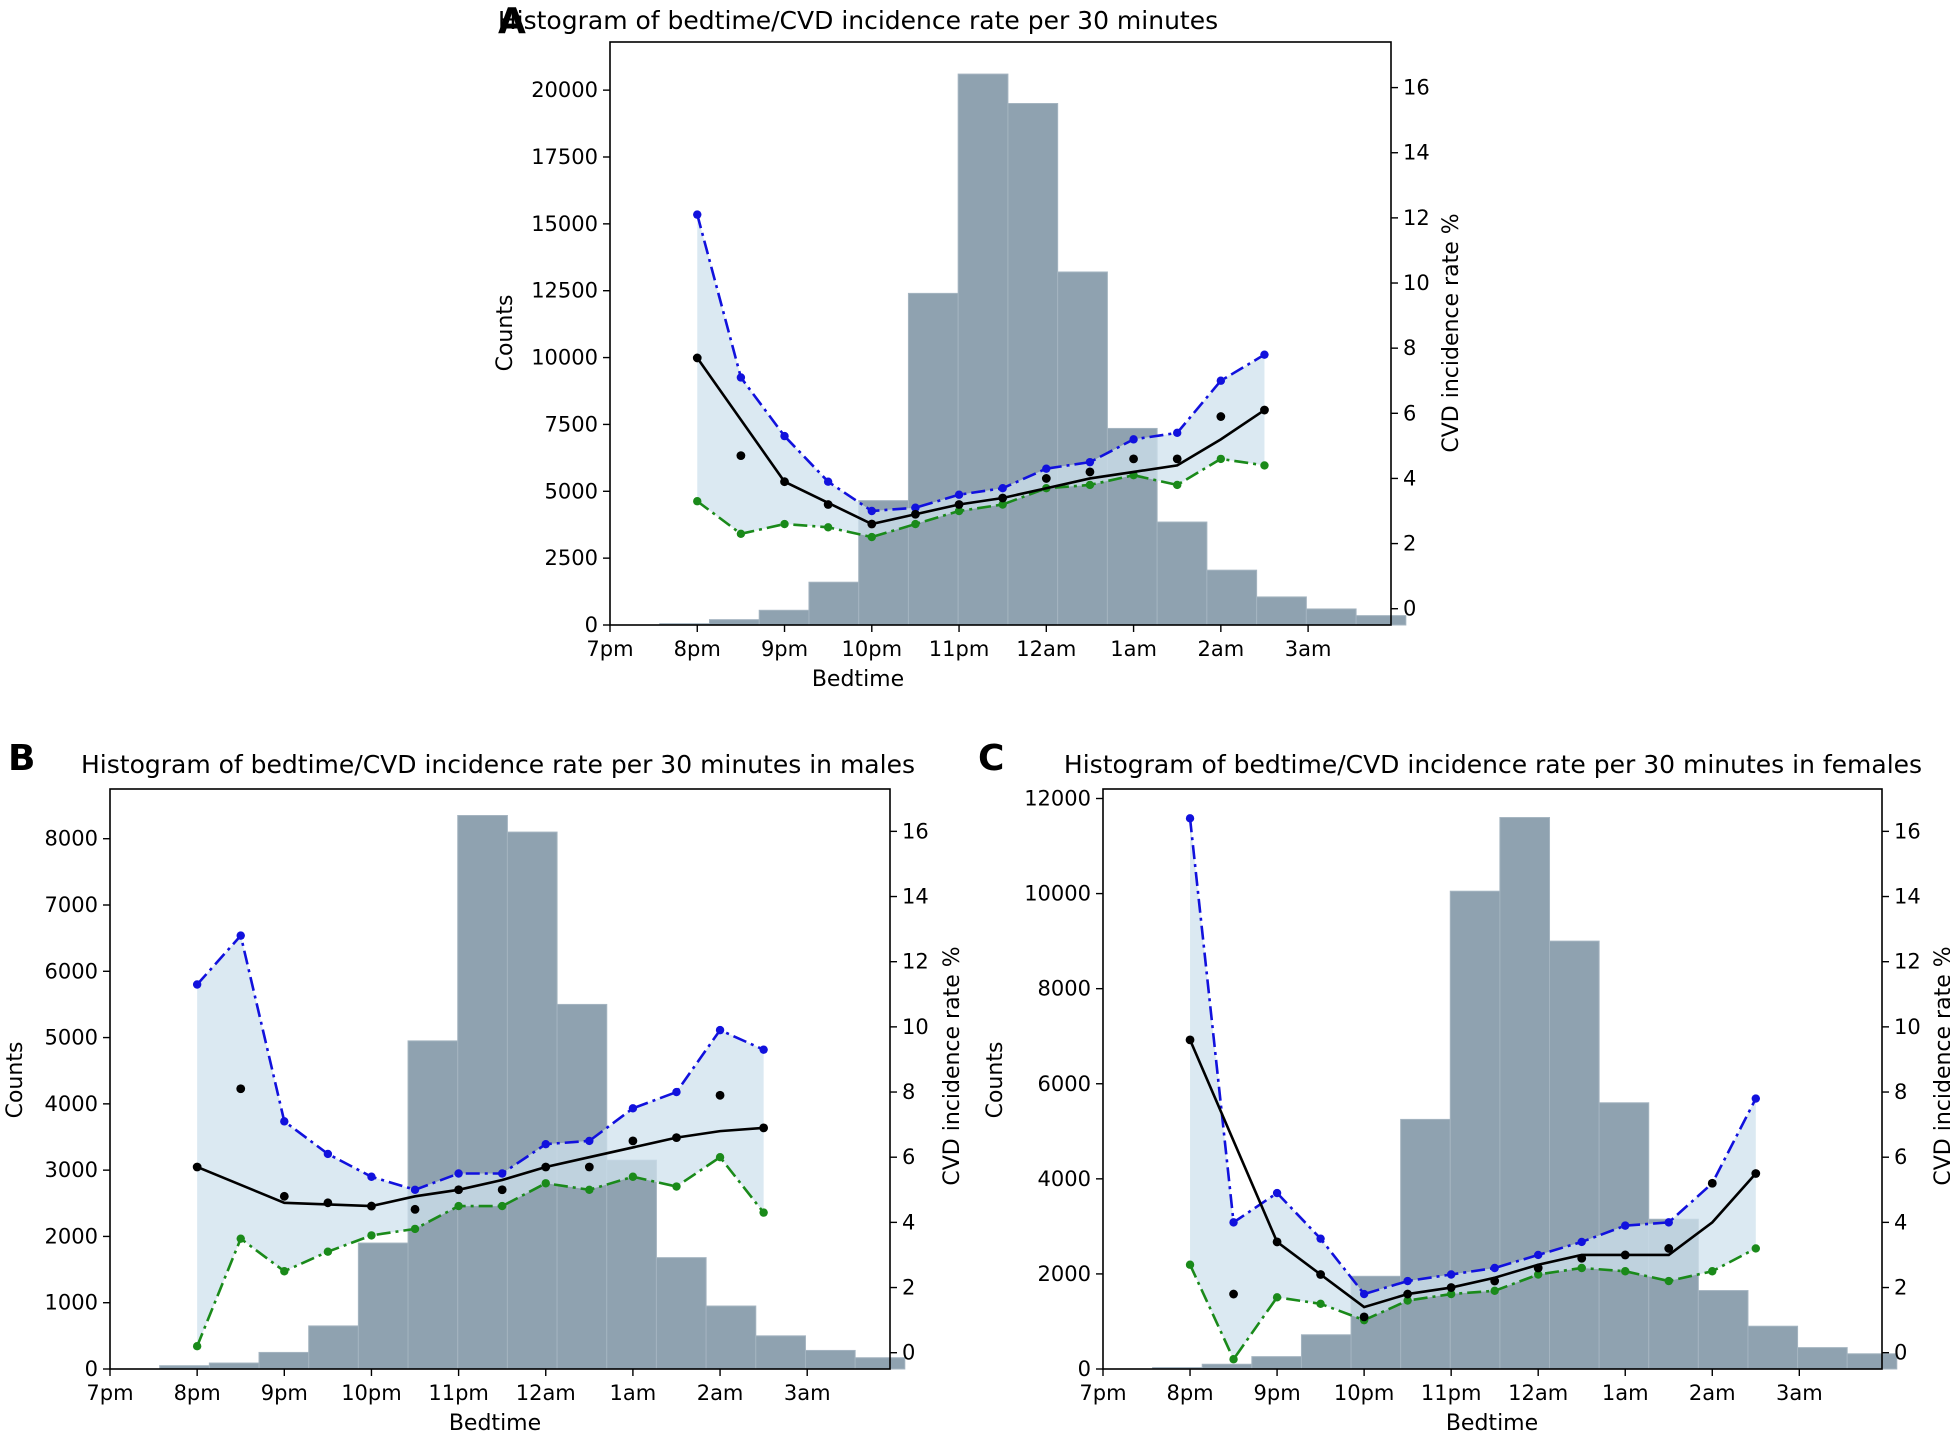 Image resolution: width=1950 pixels, height=1434 pixels. What do you see at coordinates (564, 90) in the screenshot?
I see `y-tick-label: 20000` at bounding box center [564, 90].